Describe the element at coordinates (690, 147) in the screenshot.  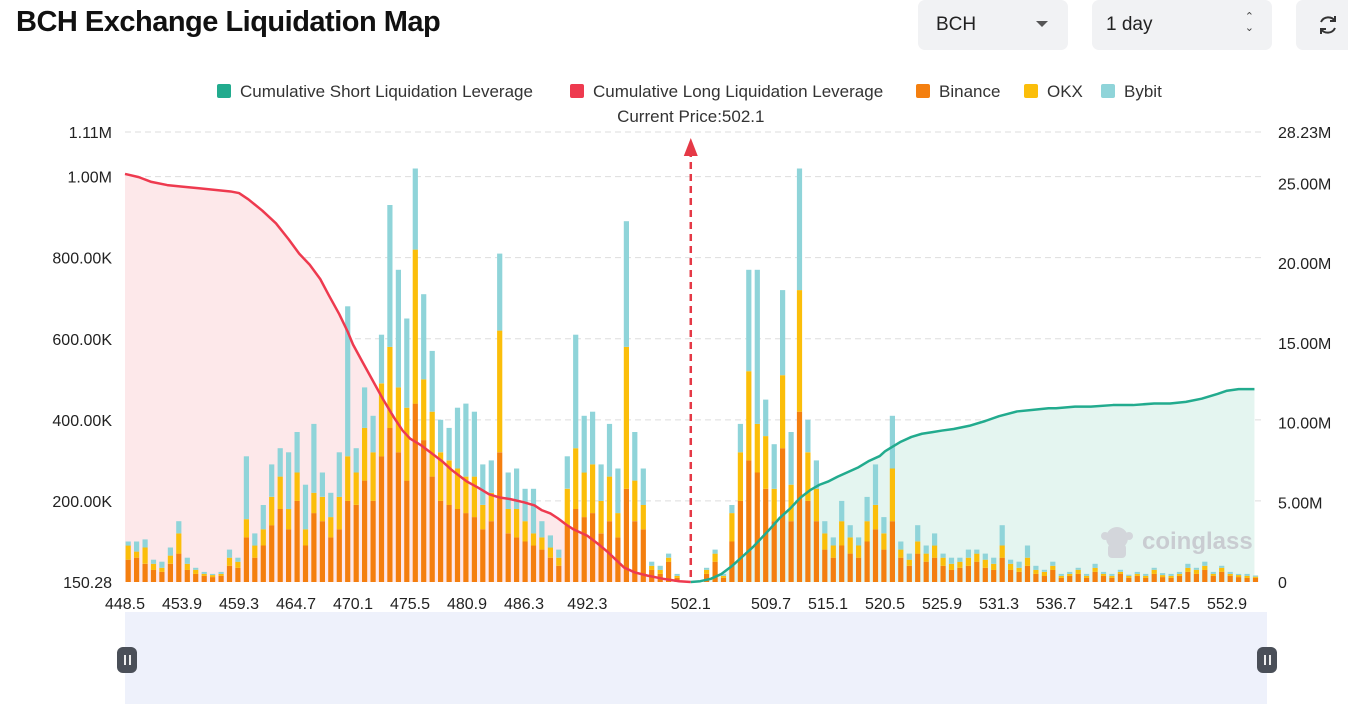
I see `current-price-arrow-icon` at that location.